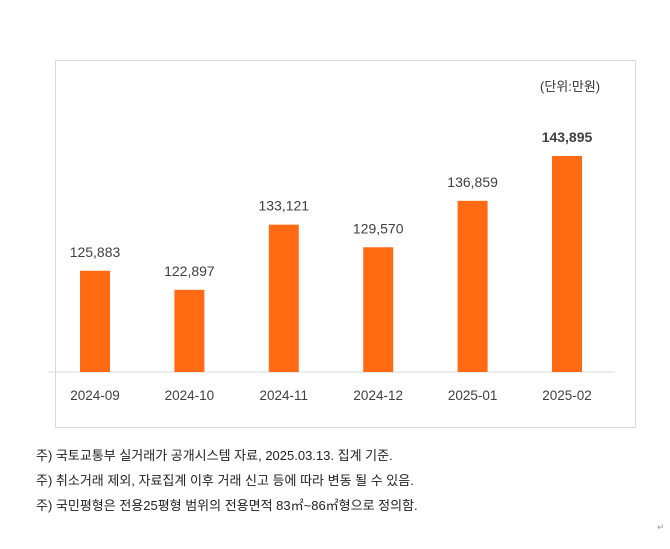  What do you see at coordinates (567, 137) in the screenshot?
I see `data-label: 143,895` at bounding box center [567, 137].